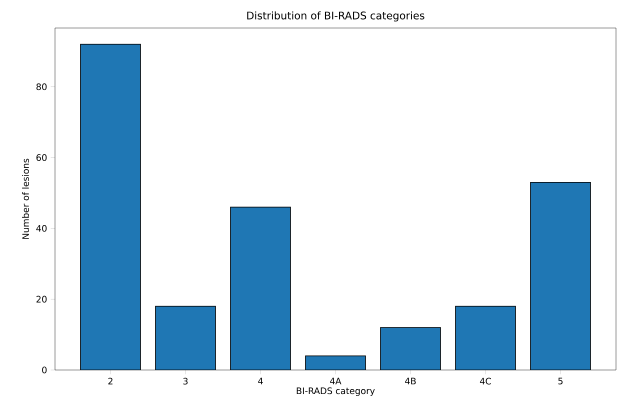 The width and height of the screenshot is (617, 410). Describe the element at coordinates (44, 370) in the screenshot. I see `y-tick-label: 0` at that location.